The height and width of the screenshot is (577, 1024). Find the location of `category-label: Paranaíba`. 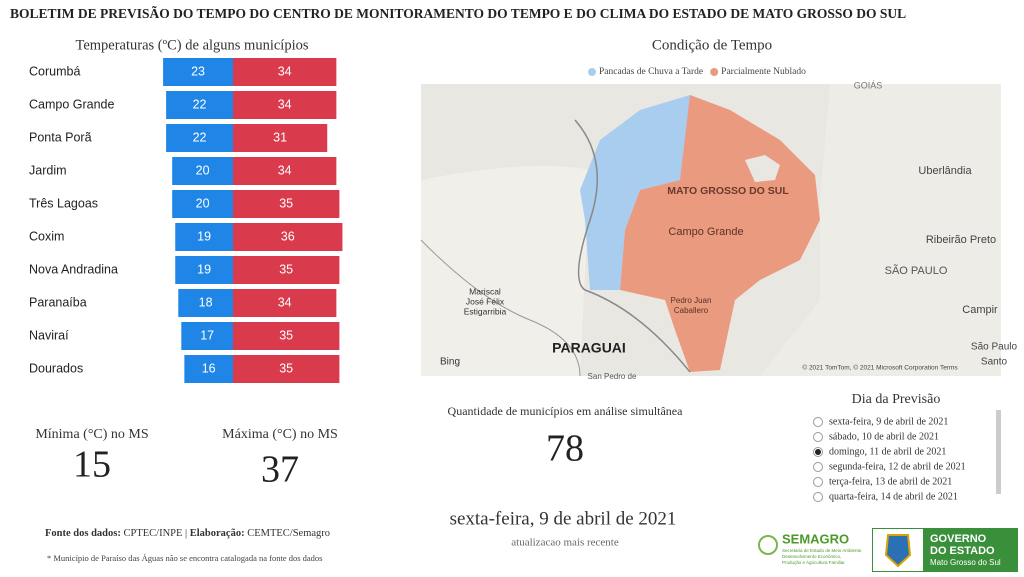

category-label: Paranaíba is located at coordinates (58, 302).